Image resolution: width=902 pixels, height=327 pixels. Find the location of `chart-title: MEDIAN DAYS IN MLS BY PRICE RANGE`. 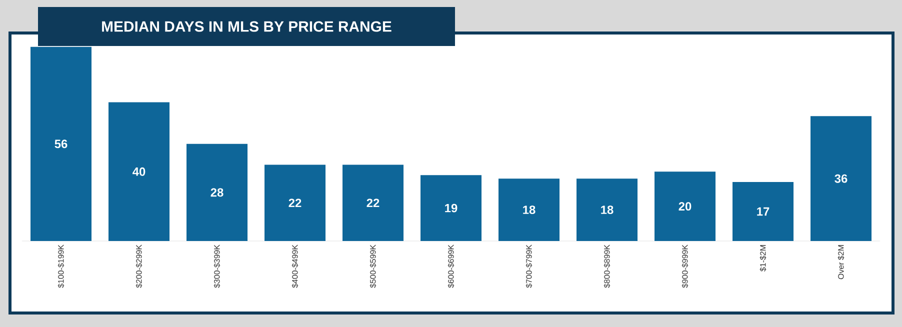

chart-title: MEDIAN DAYS IN MLS BY PRICE RANGE is located at coordinates (247, 26).